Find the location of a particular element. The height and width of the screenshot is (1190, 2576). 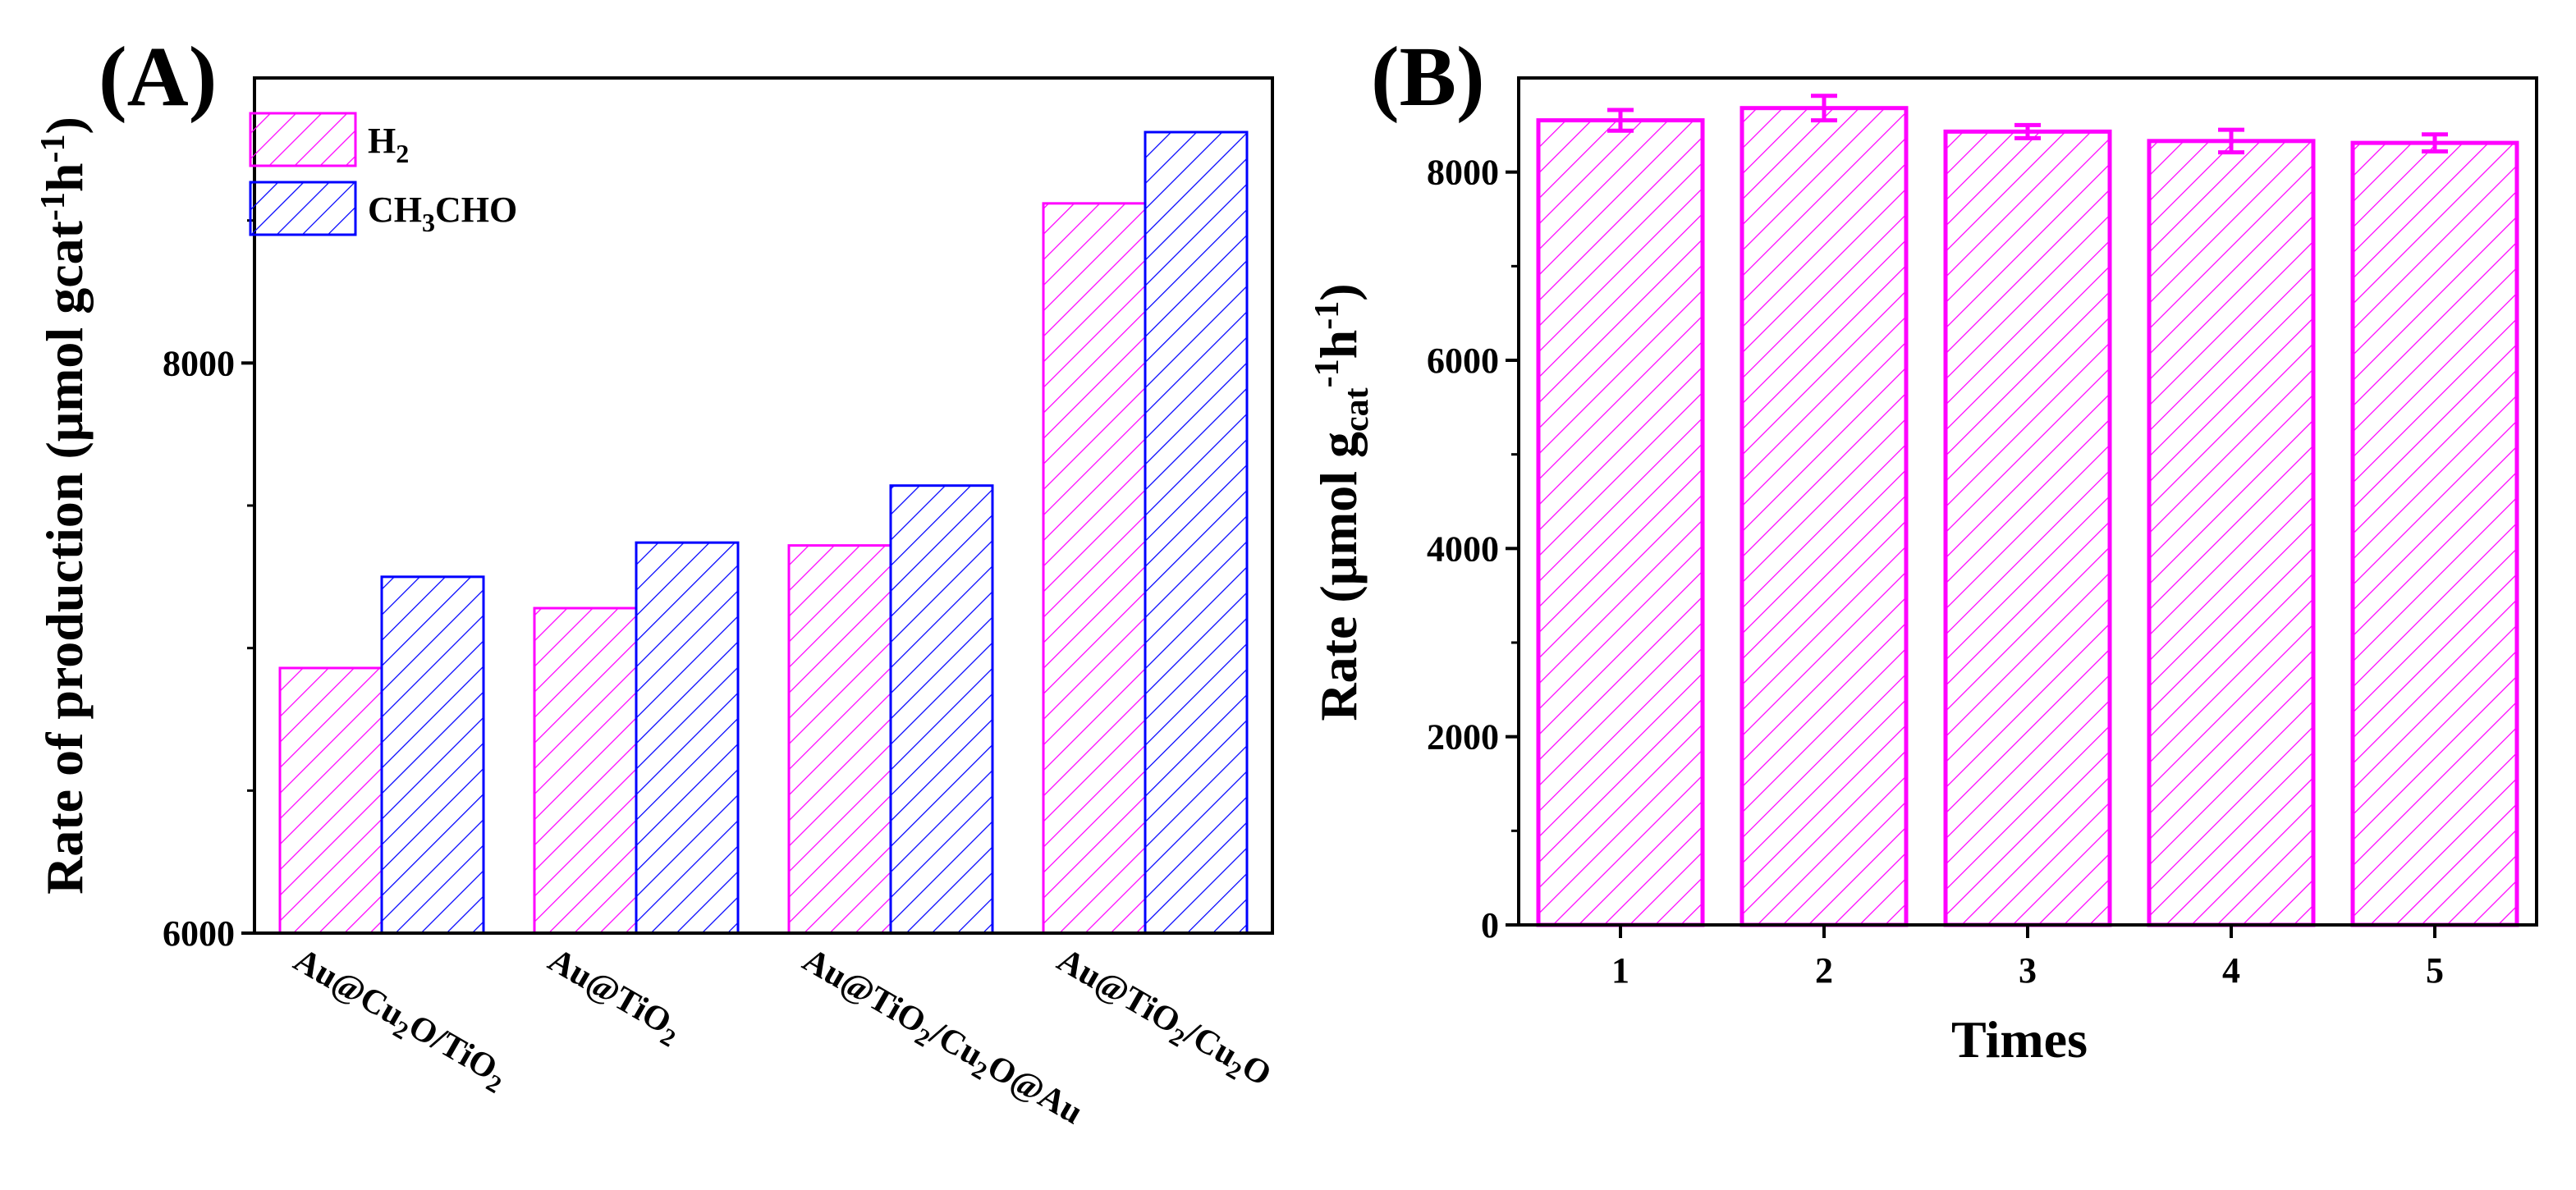

x-tick-label-5: 5 is located at coordinates (2435, 970).